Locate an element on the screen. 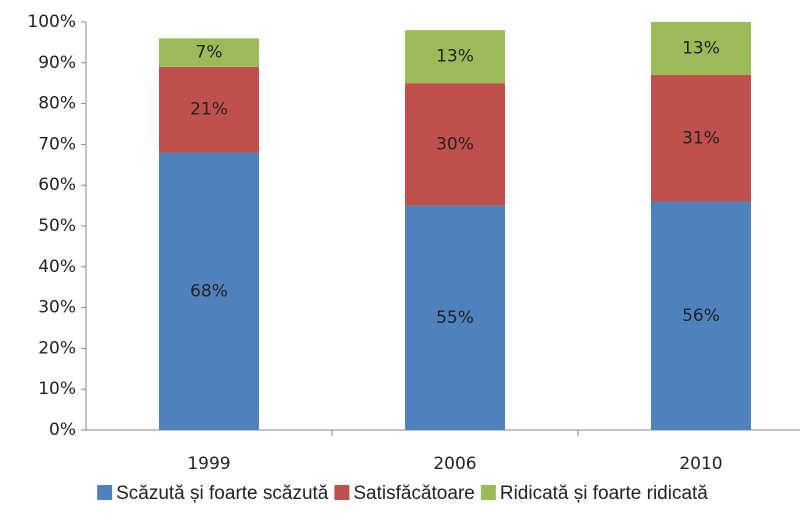  y-tick-label: 90% is located at coordinates (57, 63).